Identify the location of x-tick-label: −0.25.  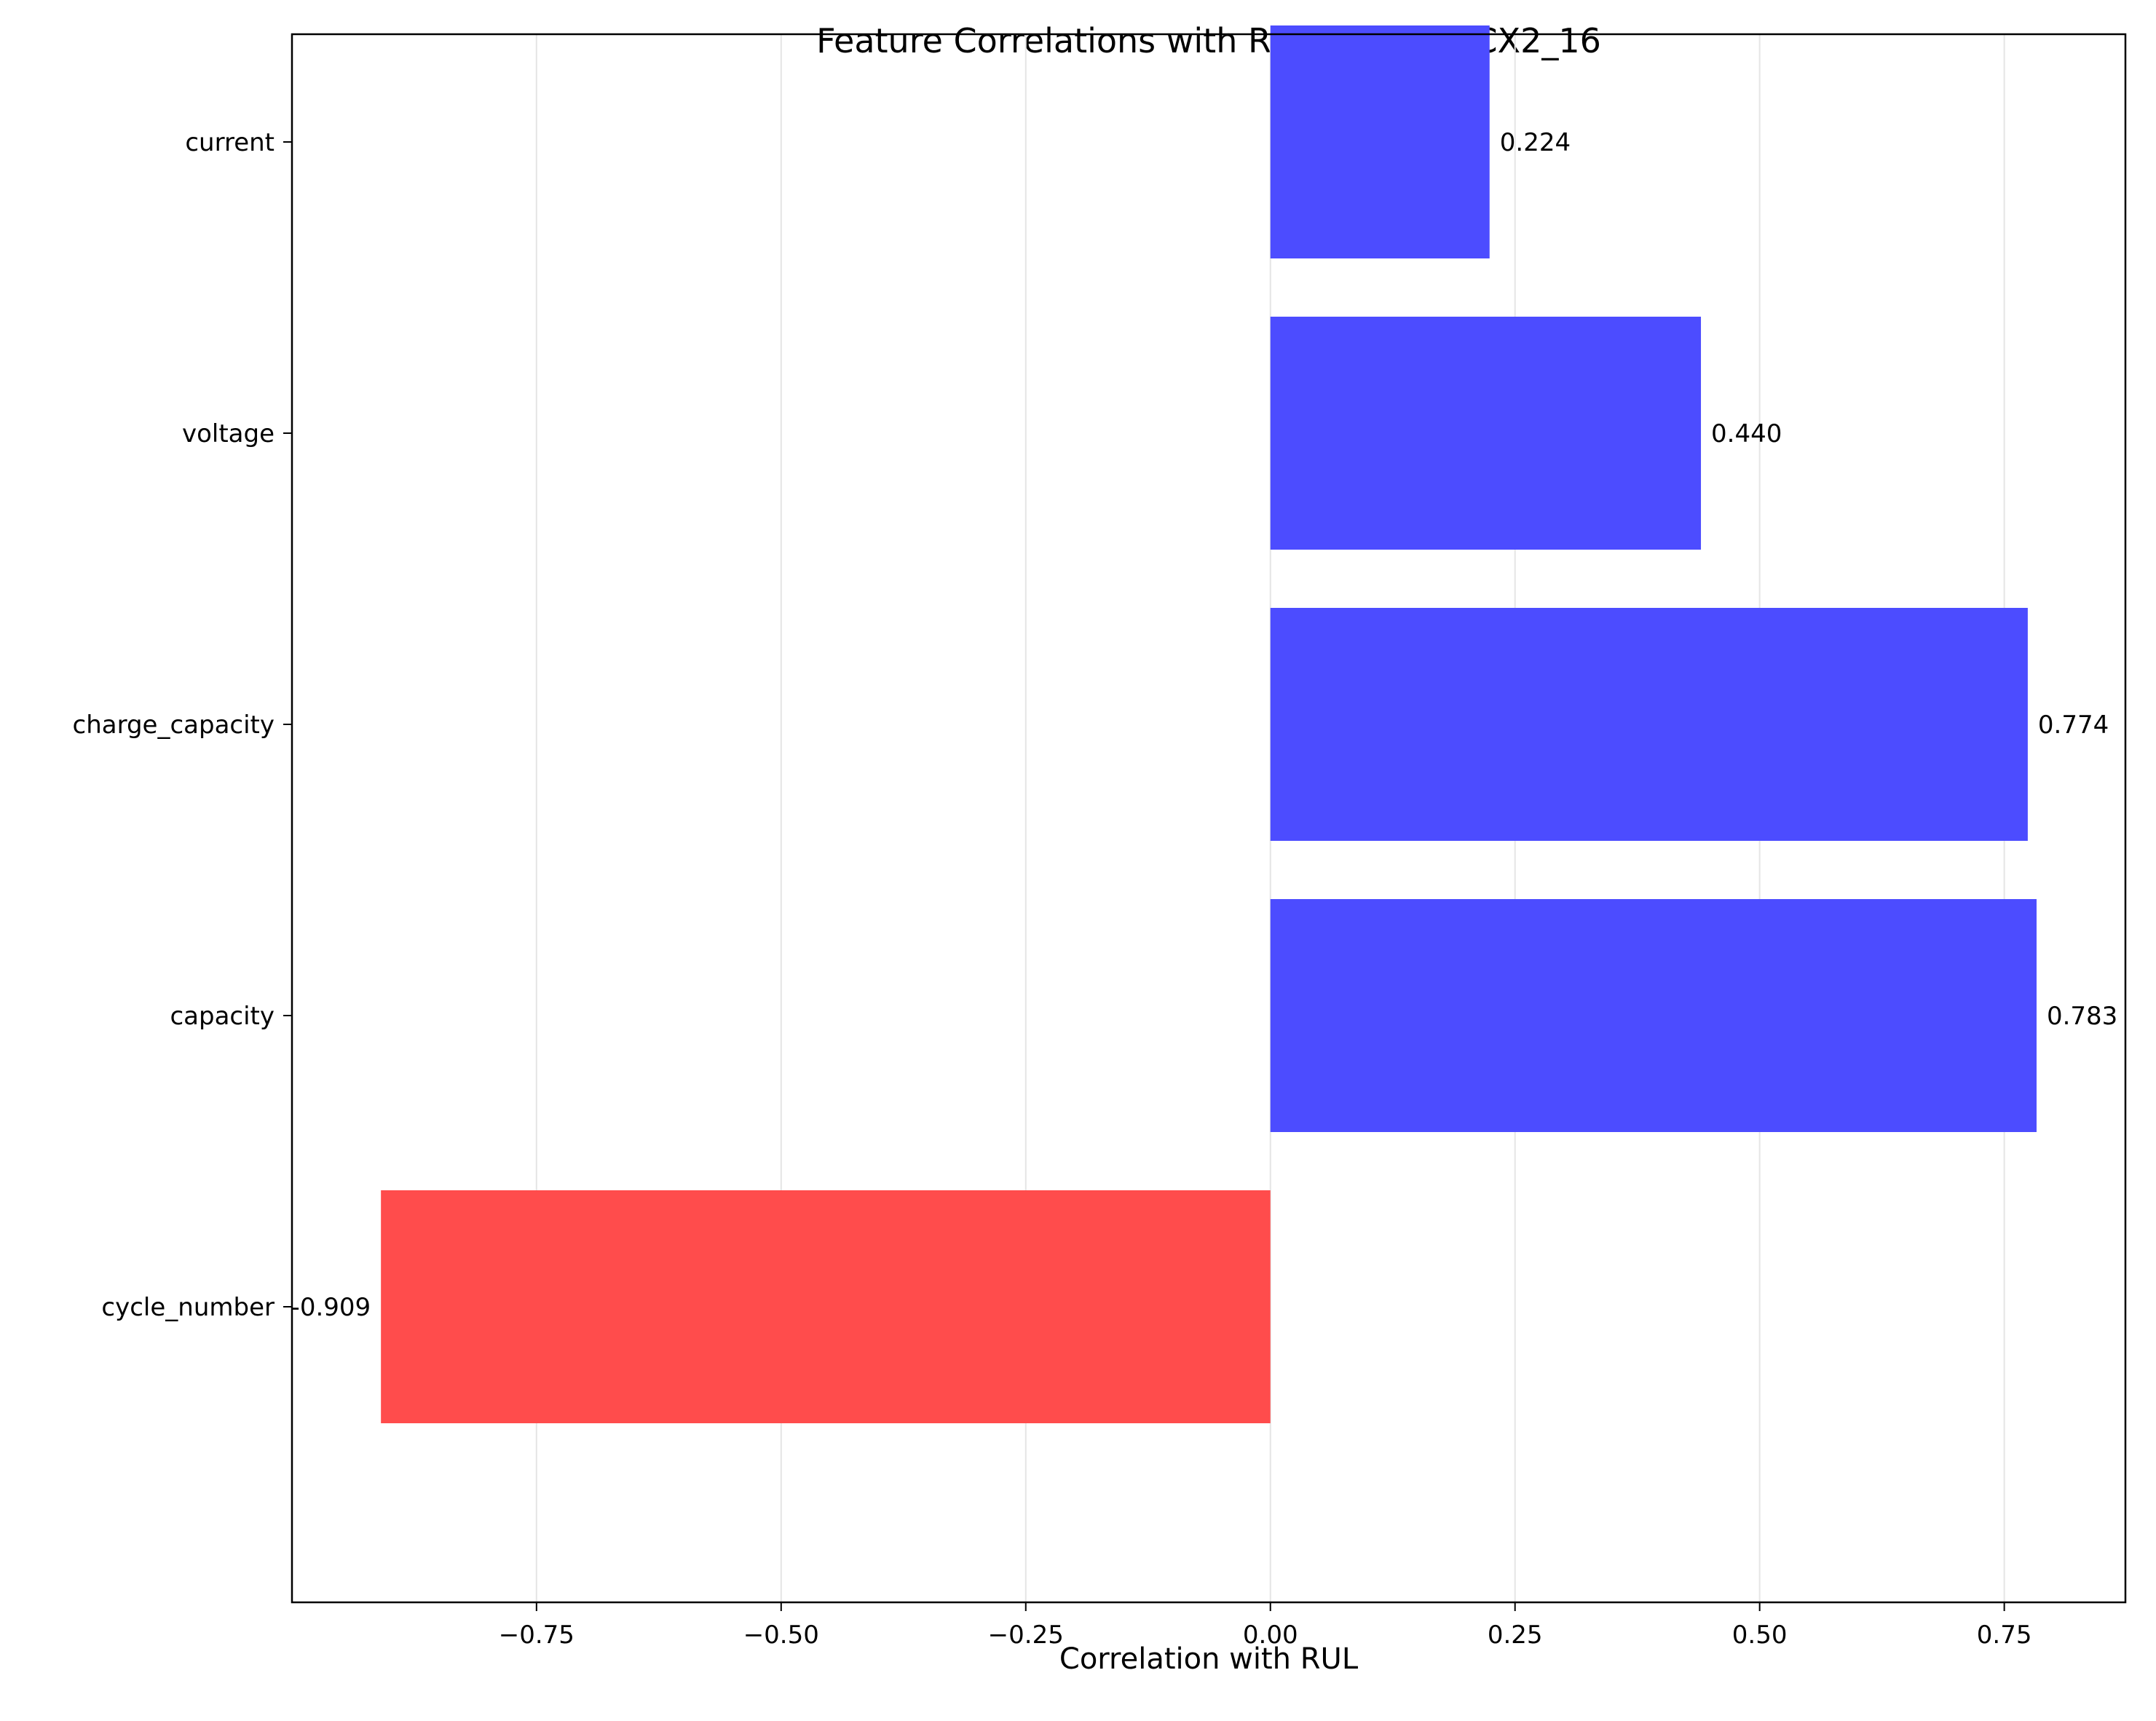
(1026, 1635).